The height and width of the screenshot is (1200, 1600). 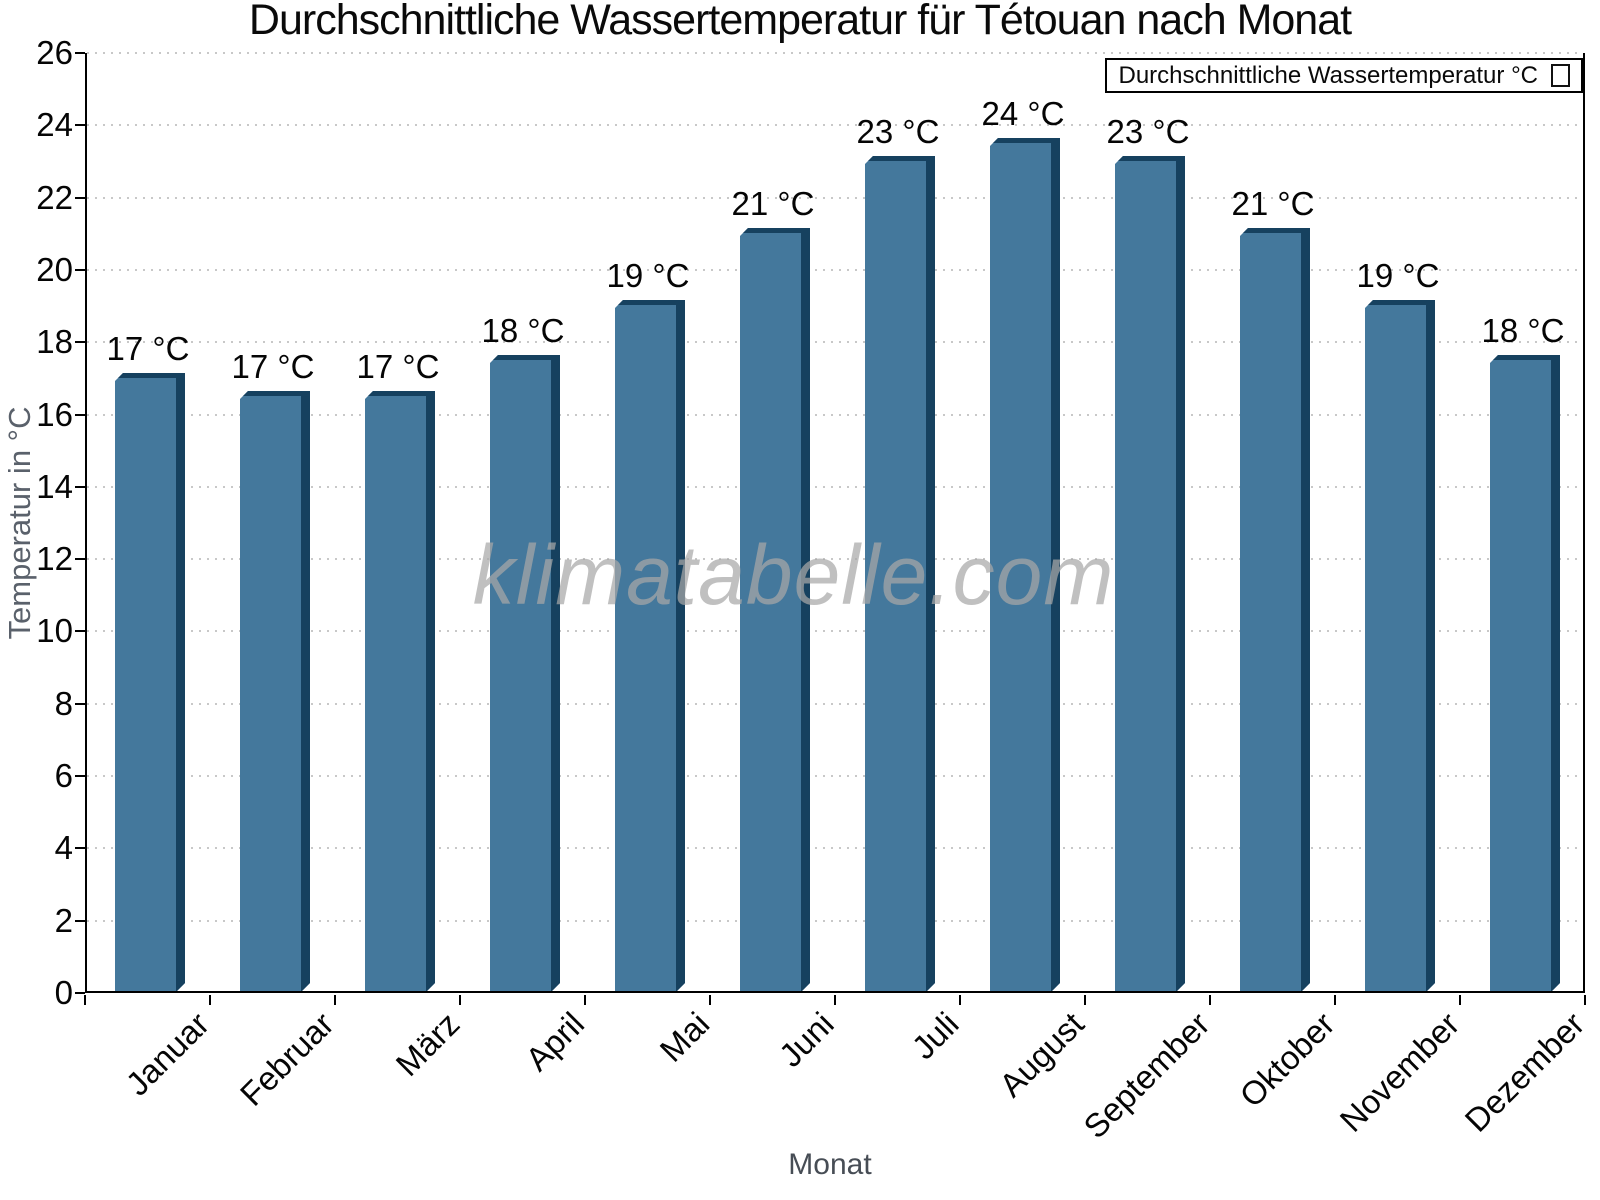 What do you see at coordinates (63, 992) in the screenshot?
I see `y-tick-label-0: 0` at bounding box center [63, 992].